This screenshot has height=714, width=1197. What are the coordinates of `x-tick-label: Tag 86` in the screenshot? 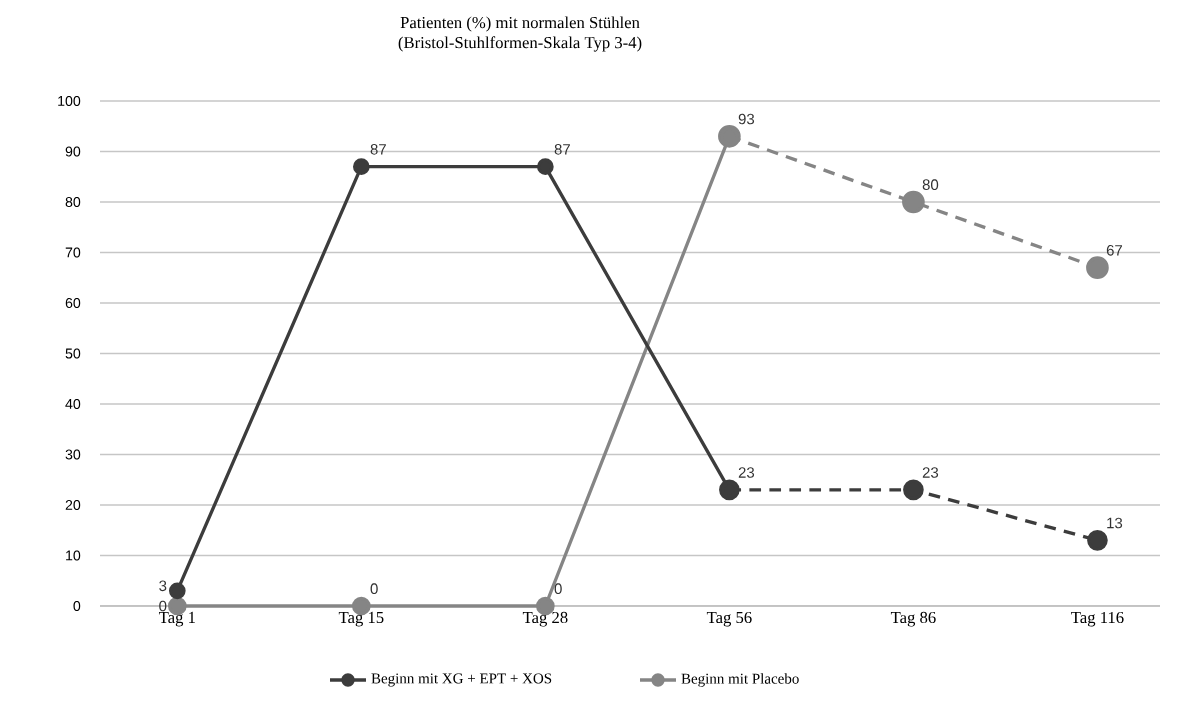 It's located at (913, 619).